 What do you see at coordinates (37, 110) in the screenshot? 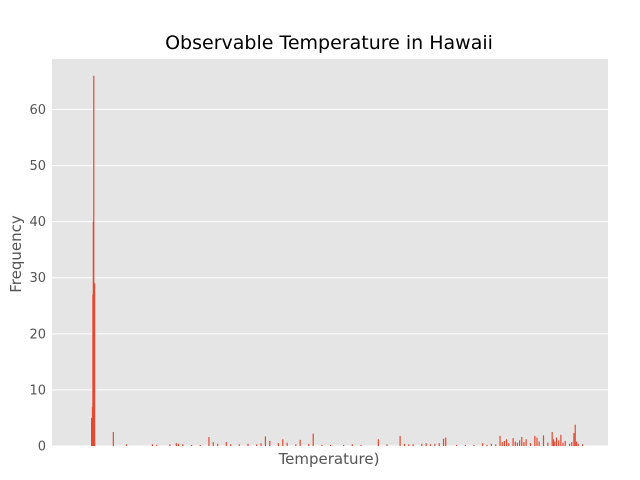
I see `y-tick-label: 60` at bounding box center [37, 110].